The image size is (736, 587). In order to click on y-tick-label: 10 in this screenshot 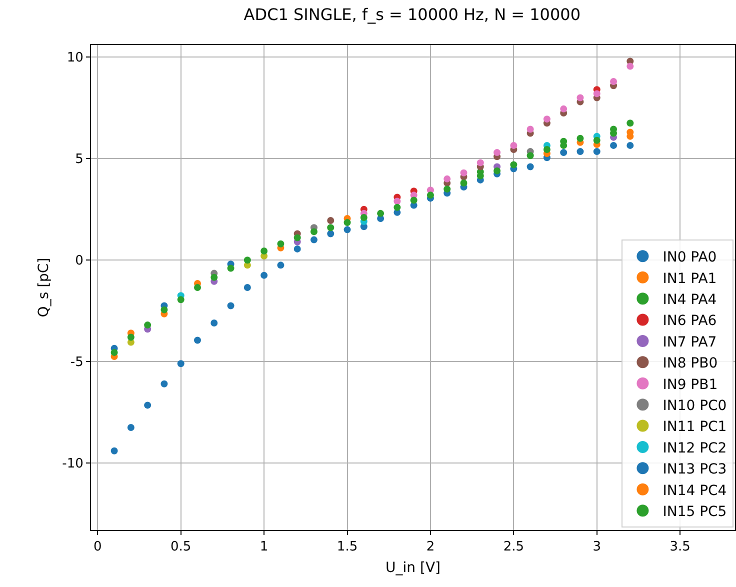, I will do `click(75, 58)`.